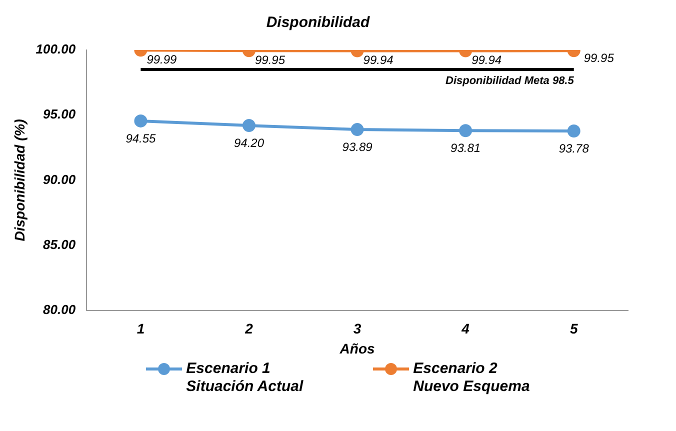  I want to click on x-tick-label: 2, so click(249, 328).